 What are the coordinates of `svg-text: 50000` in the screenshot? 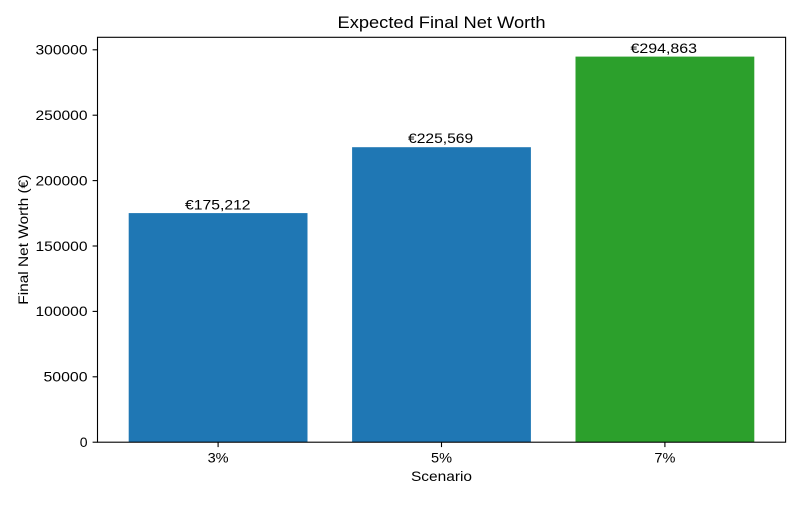 It's located at (66, 377).